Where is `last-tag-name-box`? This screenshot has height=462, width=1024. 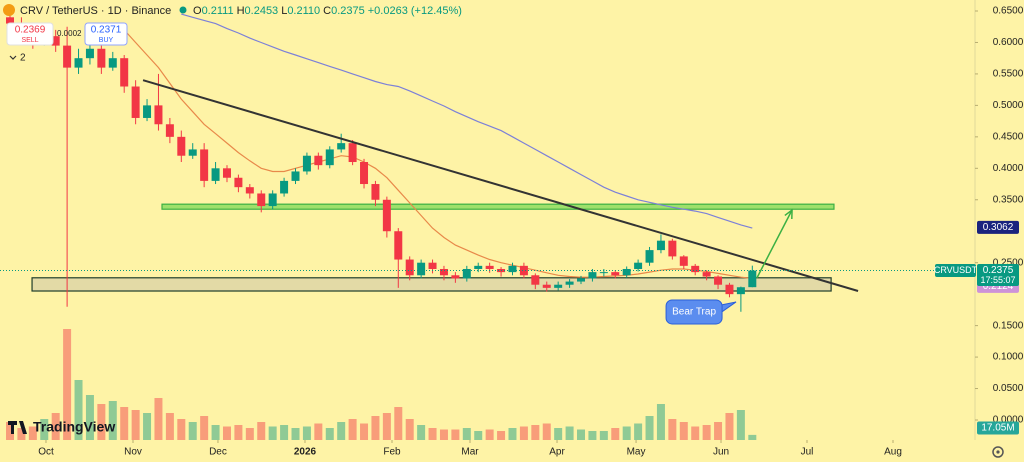
last-tag-name-box is located at coordinates (955, 271).